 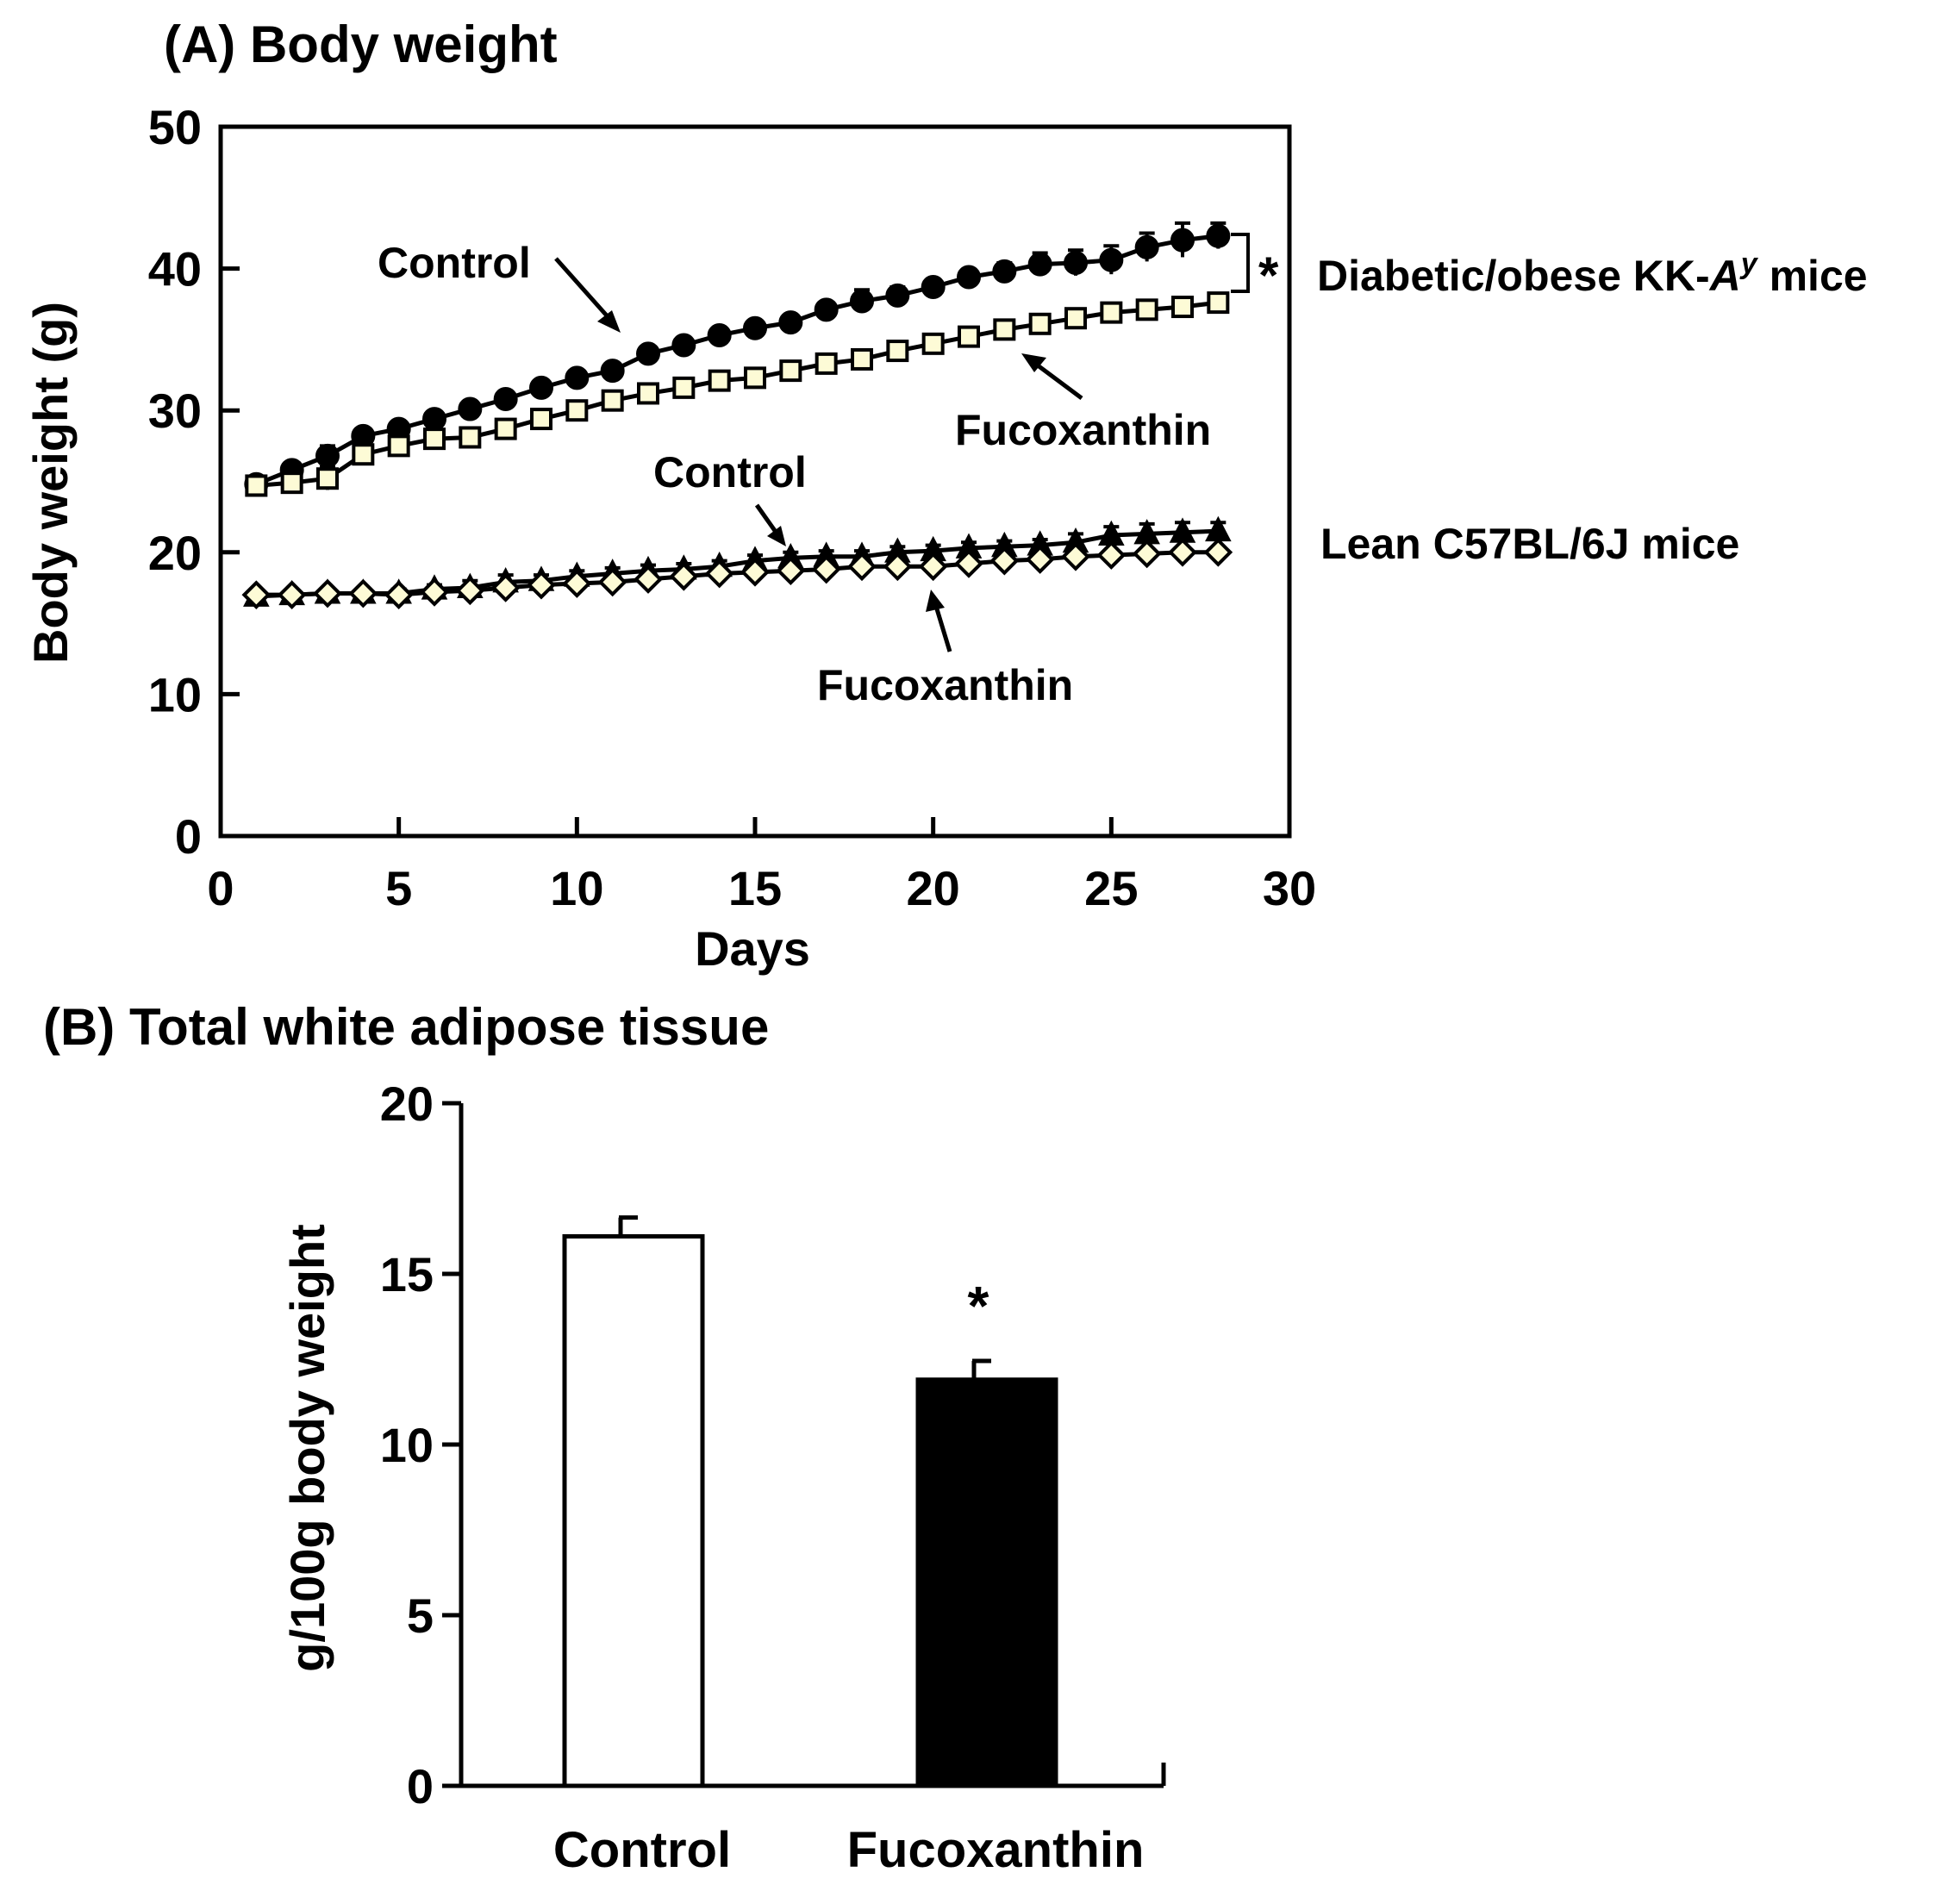 I want to click on x-tick-label-0: 0, so click(x=221, y=888).